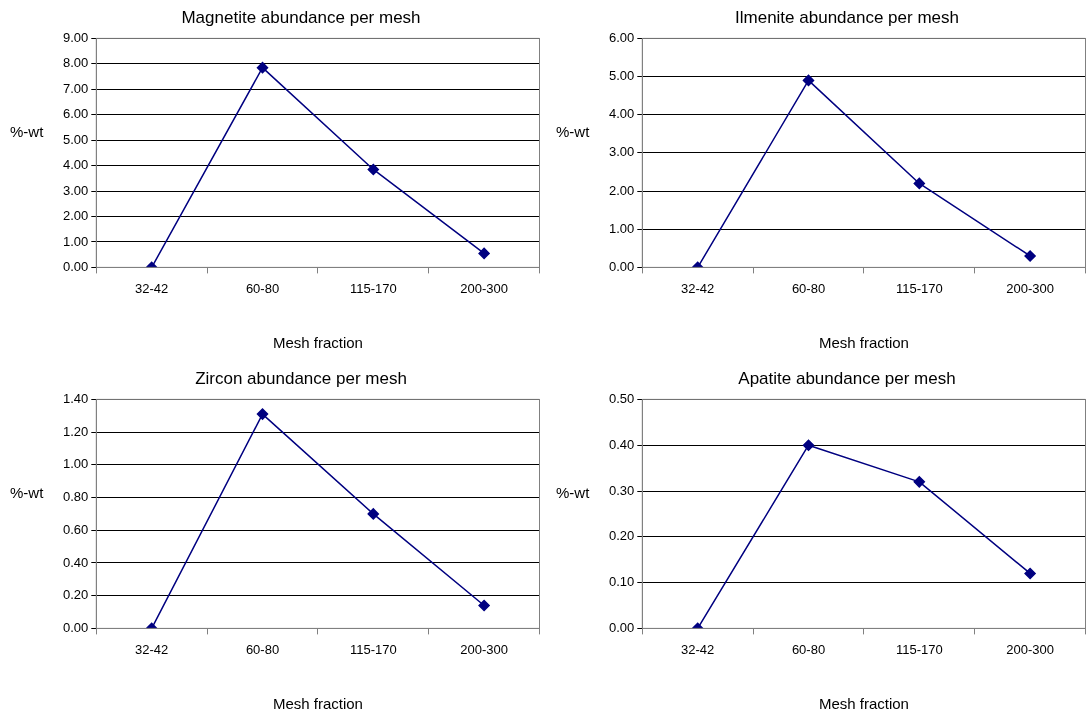 The image size is (1092, 722). Describe the element at coordinates (301, 378) in the screenshot. I see `chart-title: Zircon abundance per mesh` at that location.